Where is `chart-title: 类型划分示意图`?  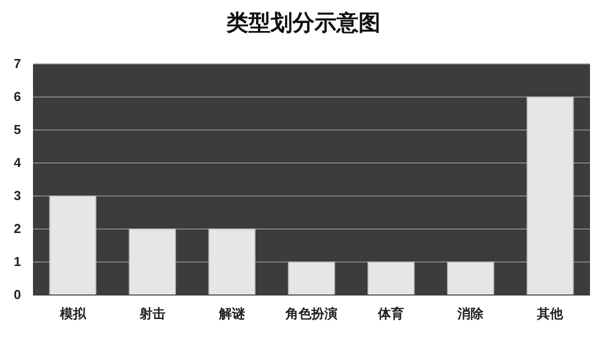
chart-title: 类型划分示意图 is located at coordinates (303, 23).